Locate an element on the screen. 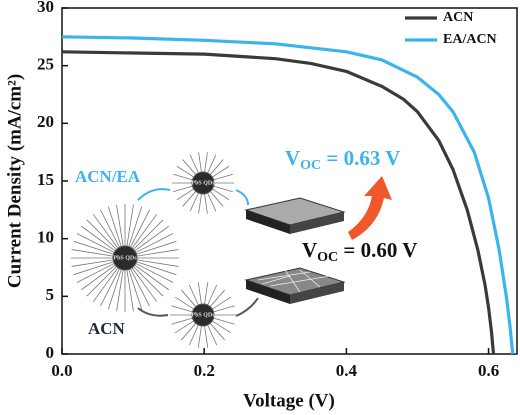 The width and height of the screenshot is (520, 415). inset-label-top: ACN/EA is located at coordinates (108, 176).